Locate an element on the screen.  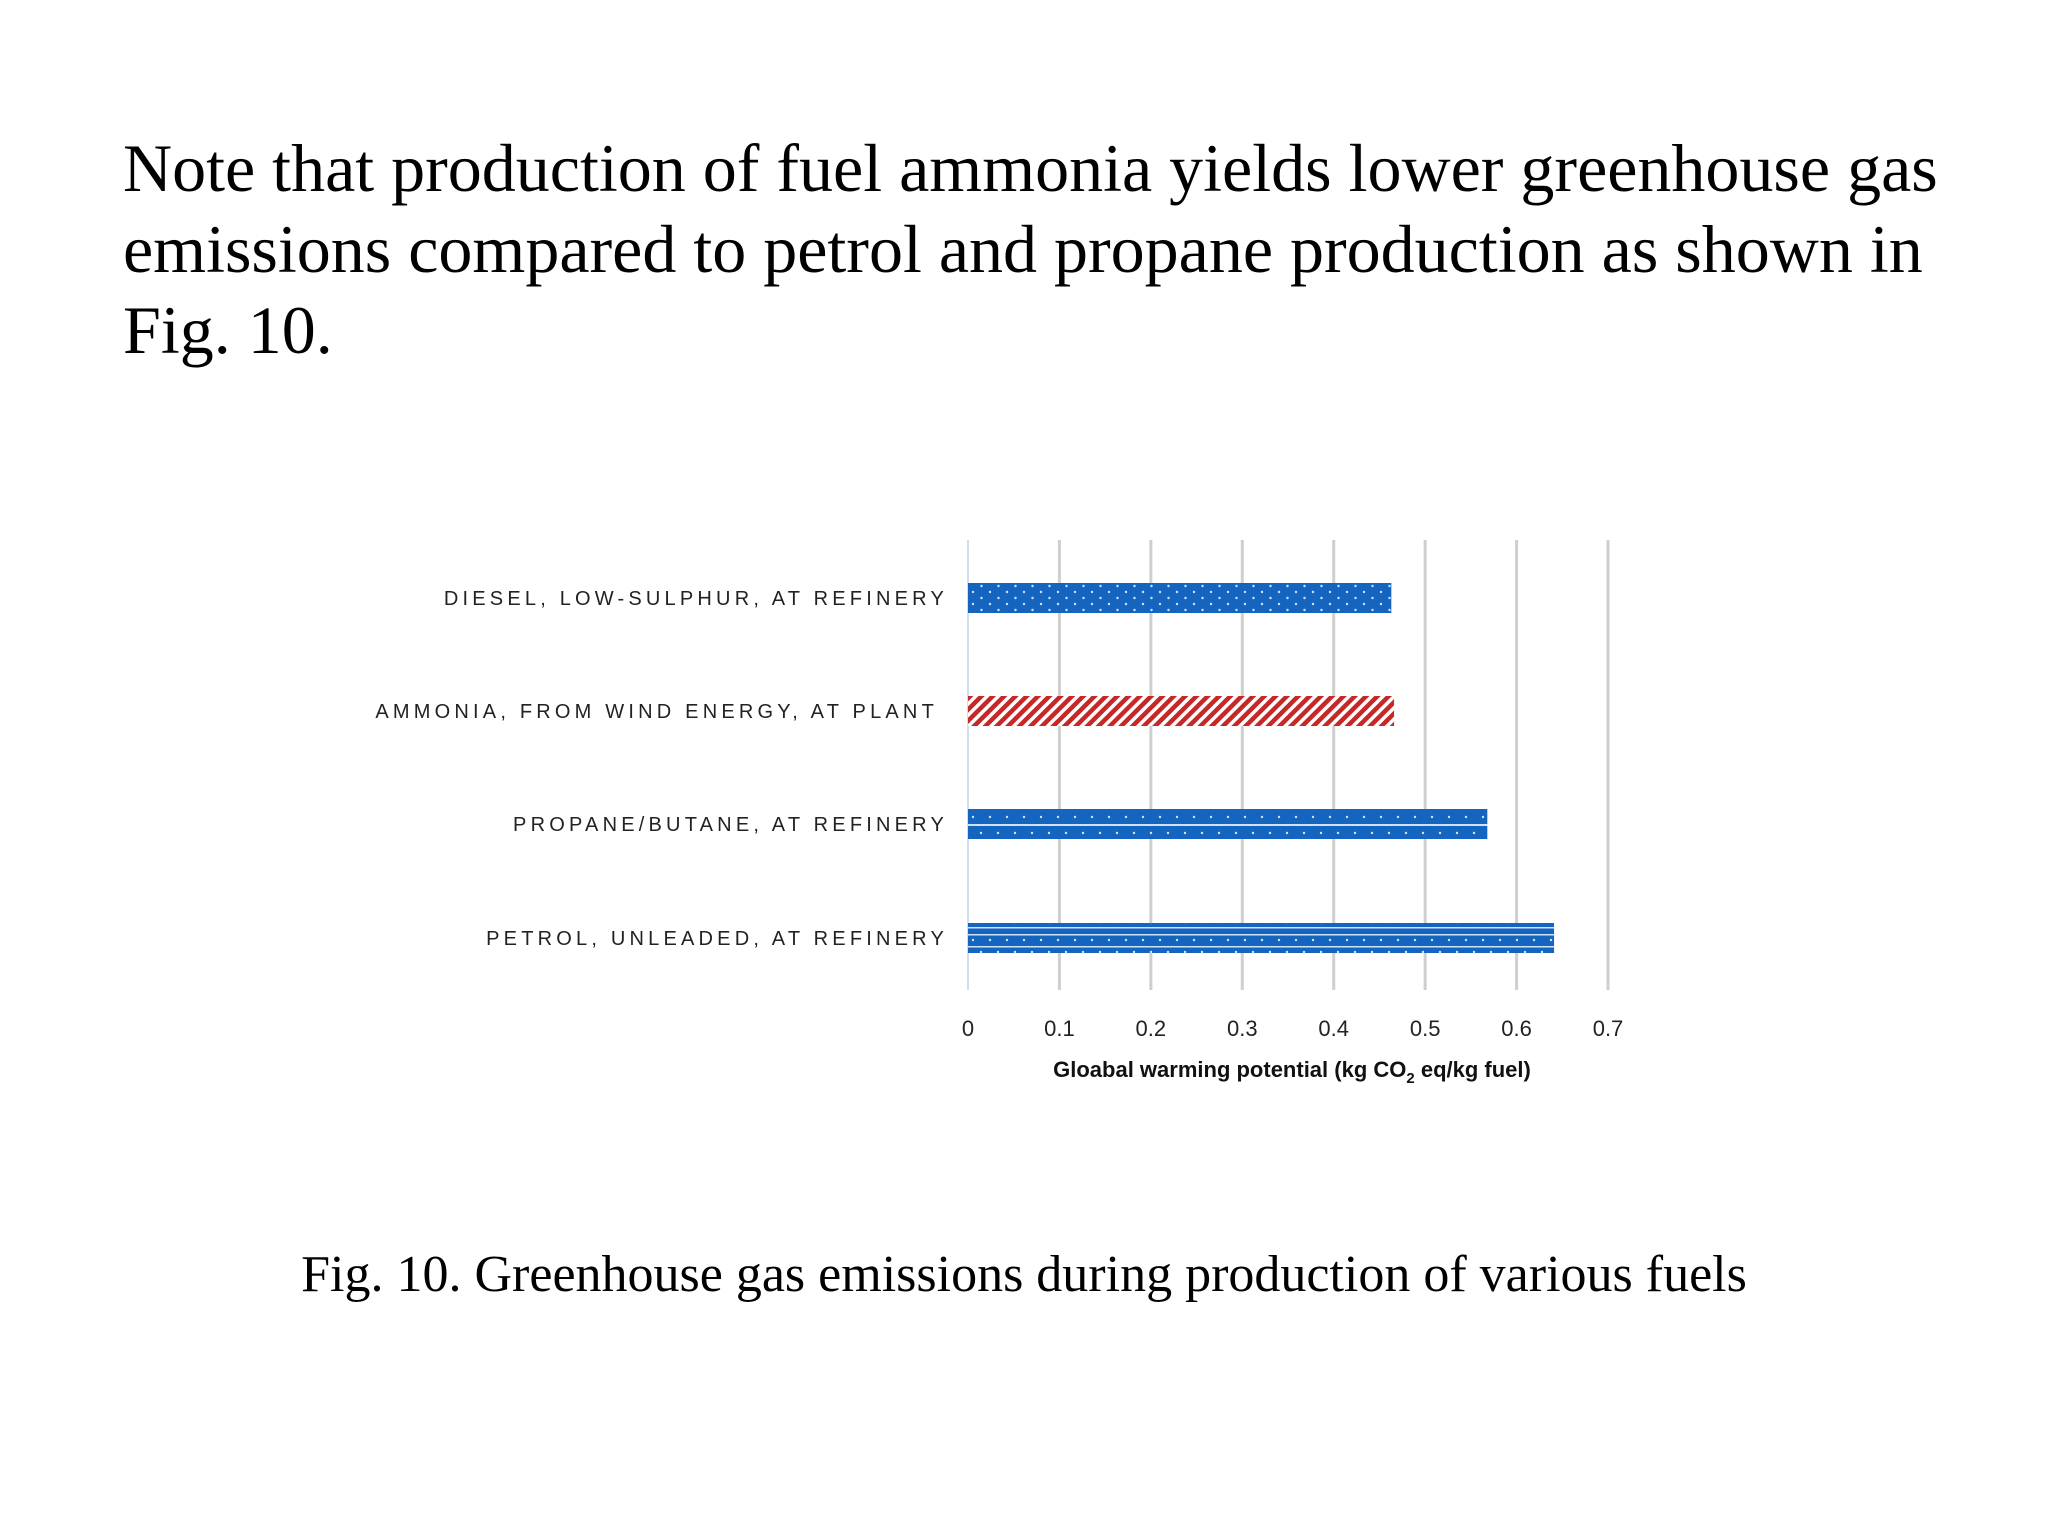
x-tick-label: 0.7 is located at coordinates (1608, 1028).